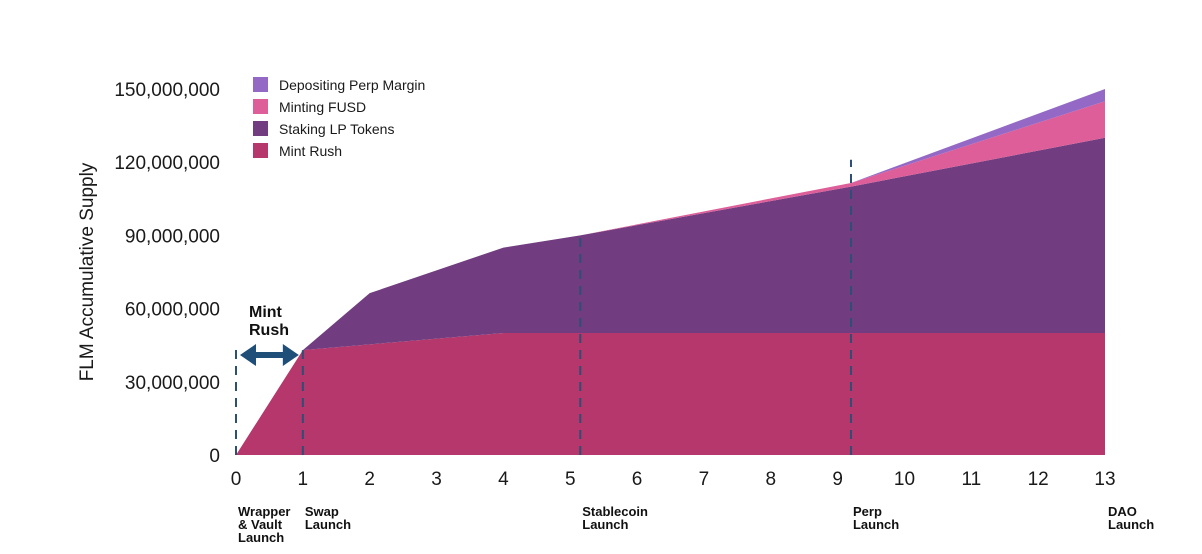 Image resolution: width=1202 pixels, height=554 pixels. I want to click on annotation-label: Mint, so click(266, 312).